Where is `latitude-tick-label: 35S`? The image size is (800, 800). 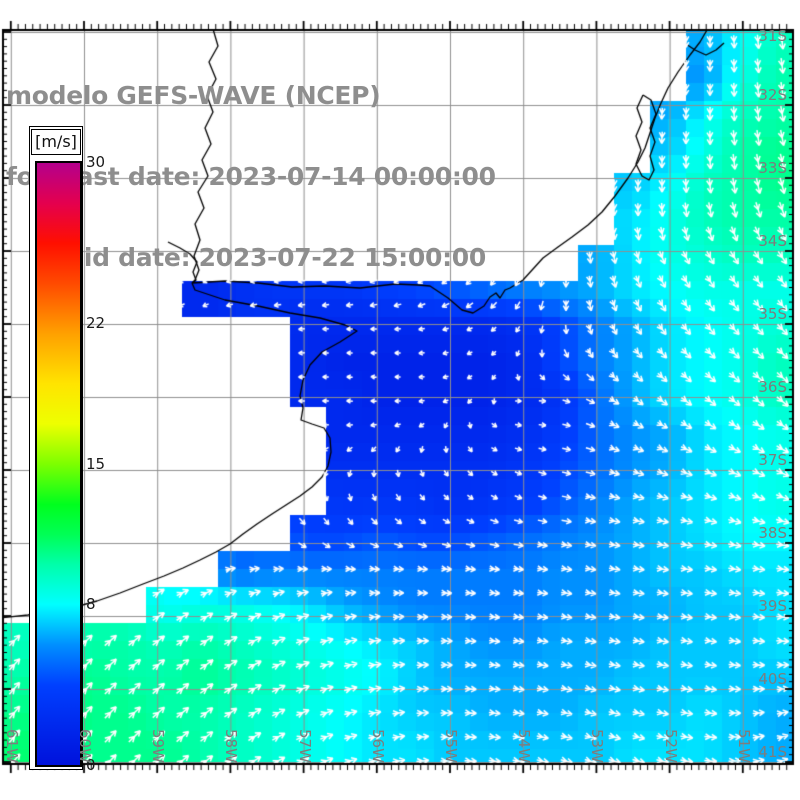
latitude-tick-label: 35S is located at coordinates (772, 314).